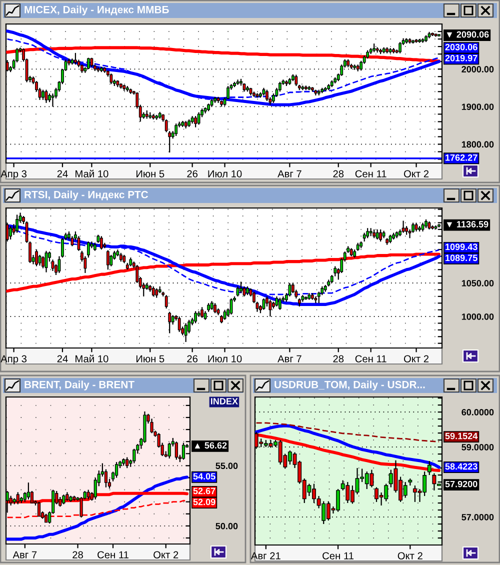 The width and height of the screenshot is (500, 565). What do you see at coordinates (478, 107) in the screenshot?
I see `y-tick-label: 1900.00` at bounding box center [478, 107].